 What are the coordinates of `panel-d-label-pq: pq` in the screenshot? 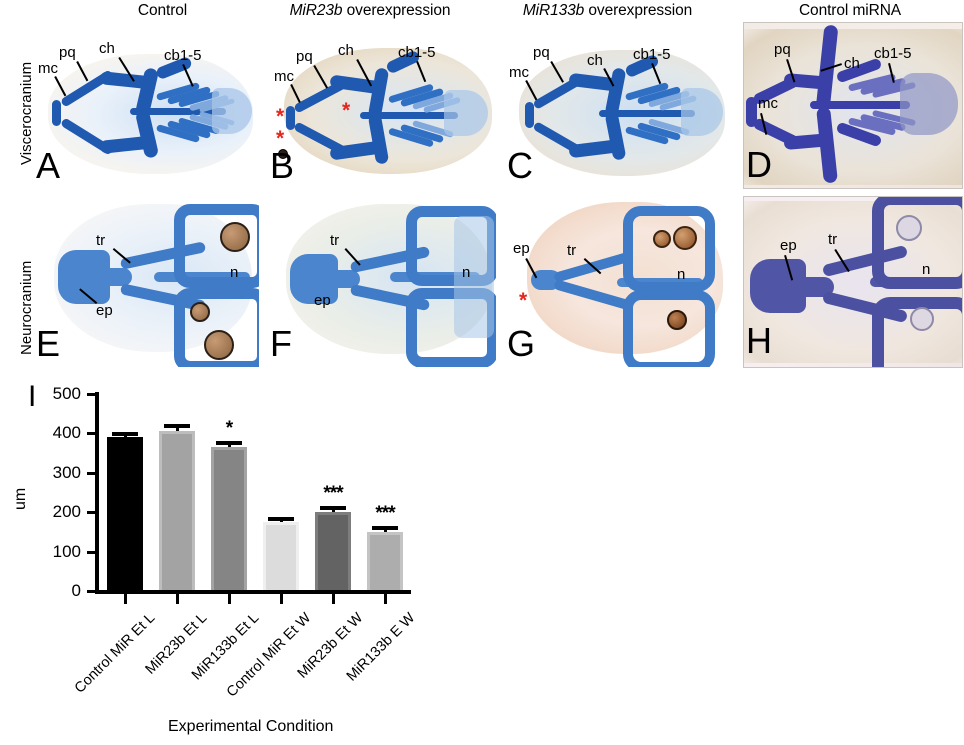 It's located at (782, 49).